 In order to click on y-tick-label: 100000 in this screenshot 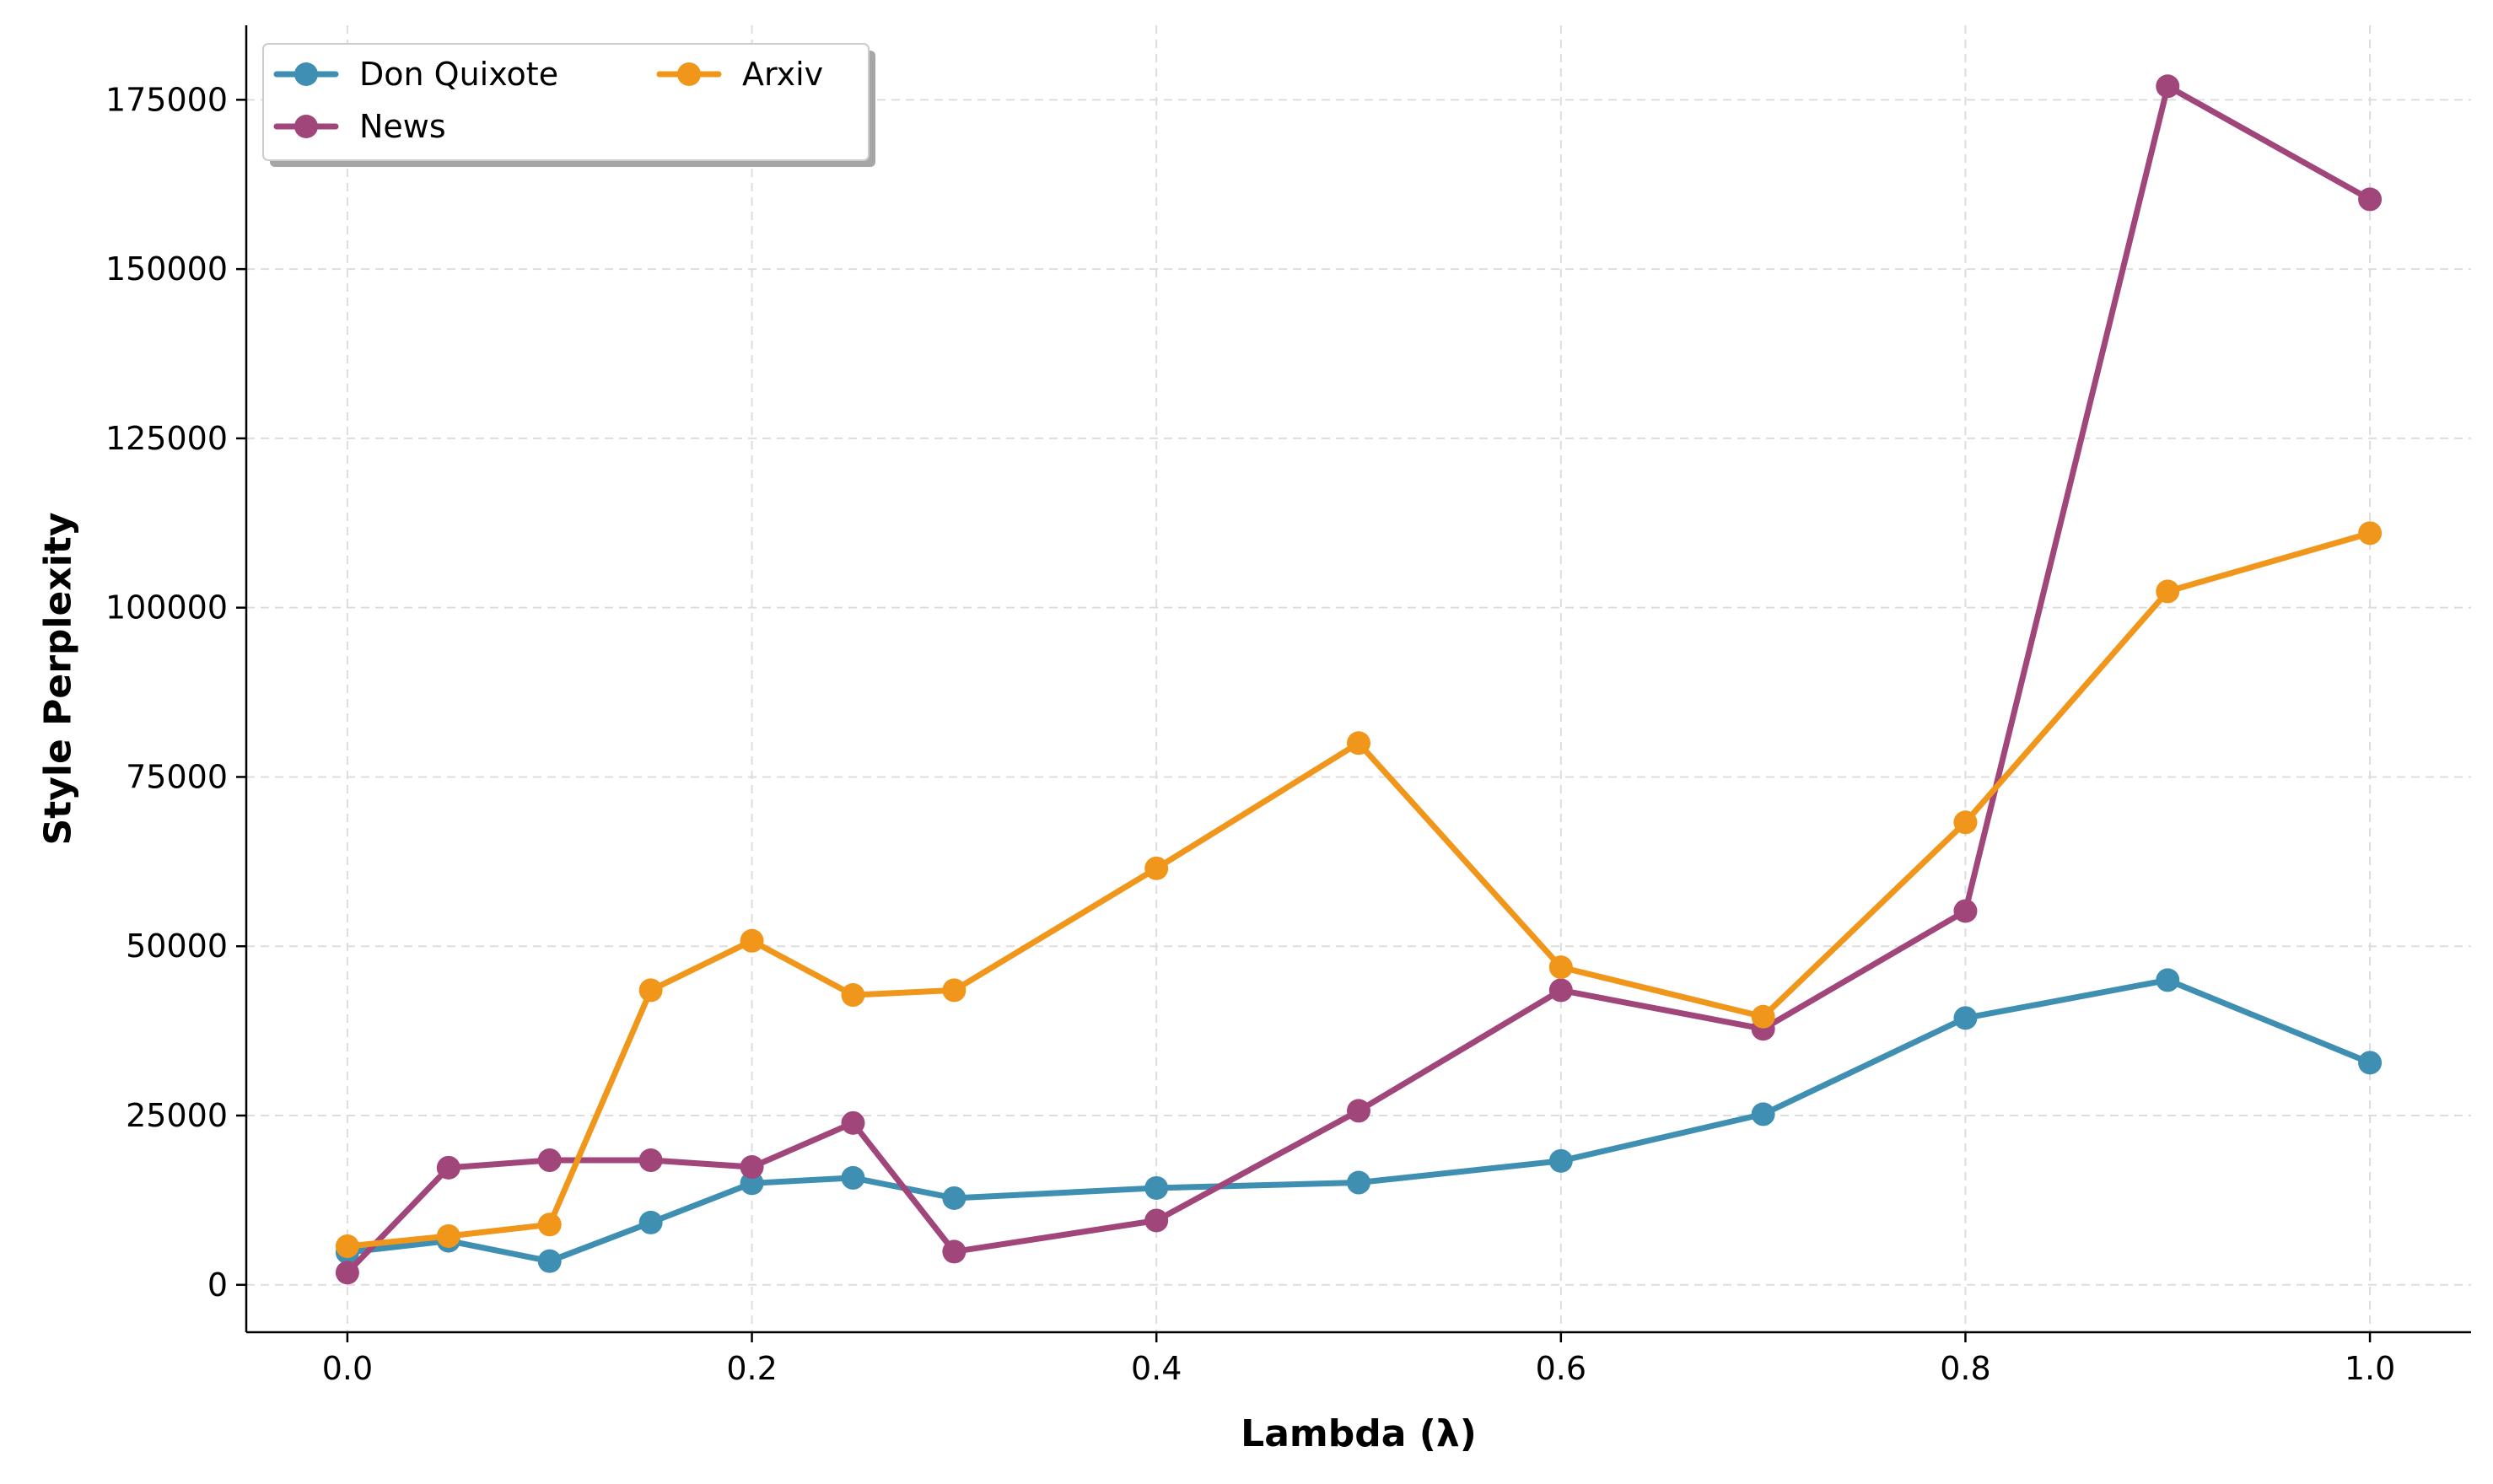, I will do `click(166, 607)`.